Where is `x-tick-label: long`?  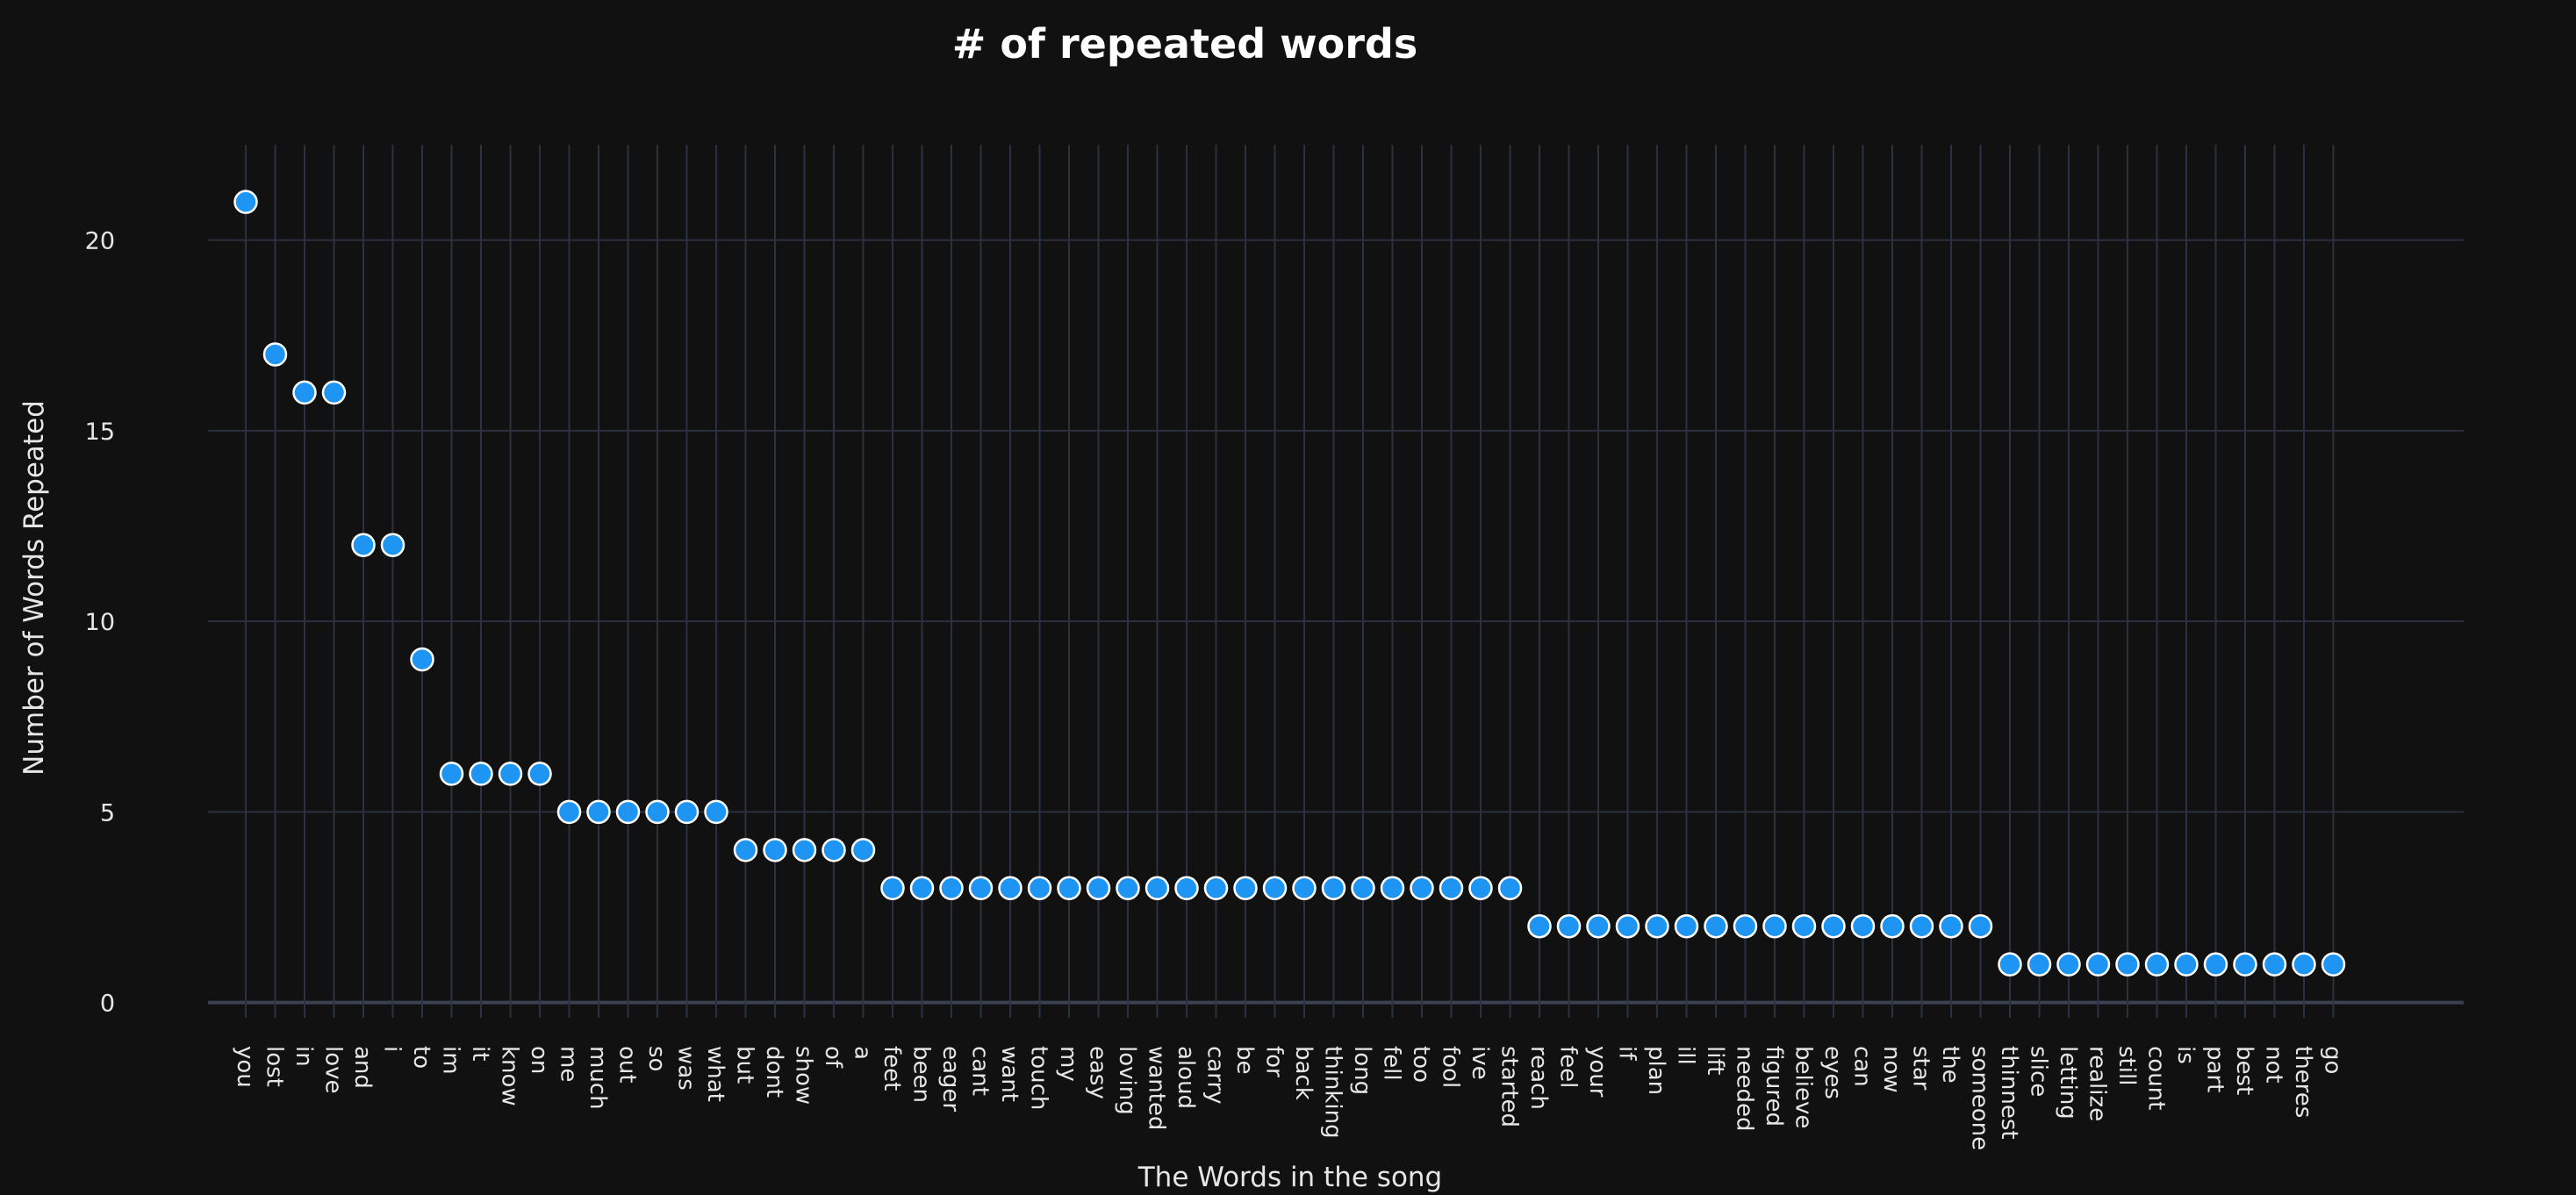
x-tick-label: long is located at coordinates (1362, 1071).